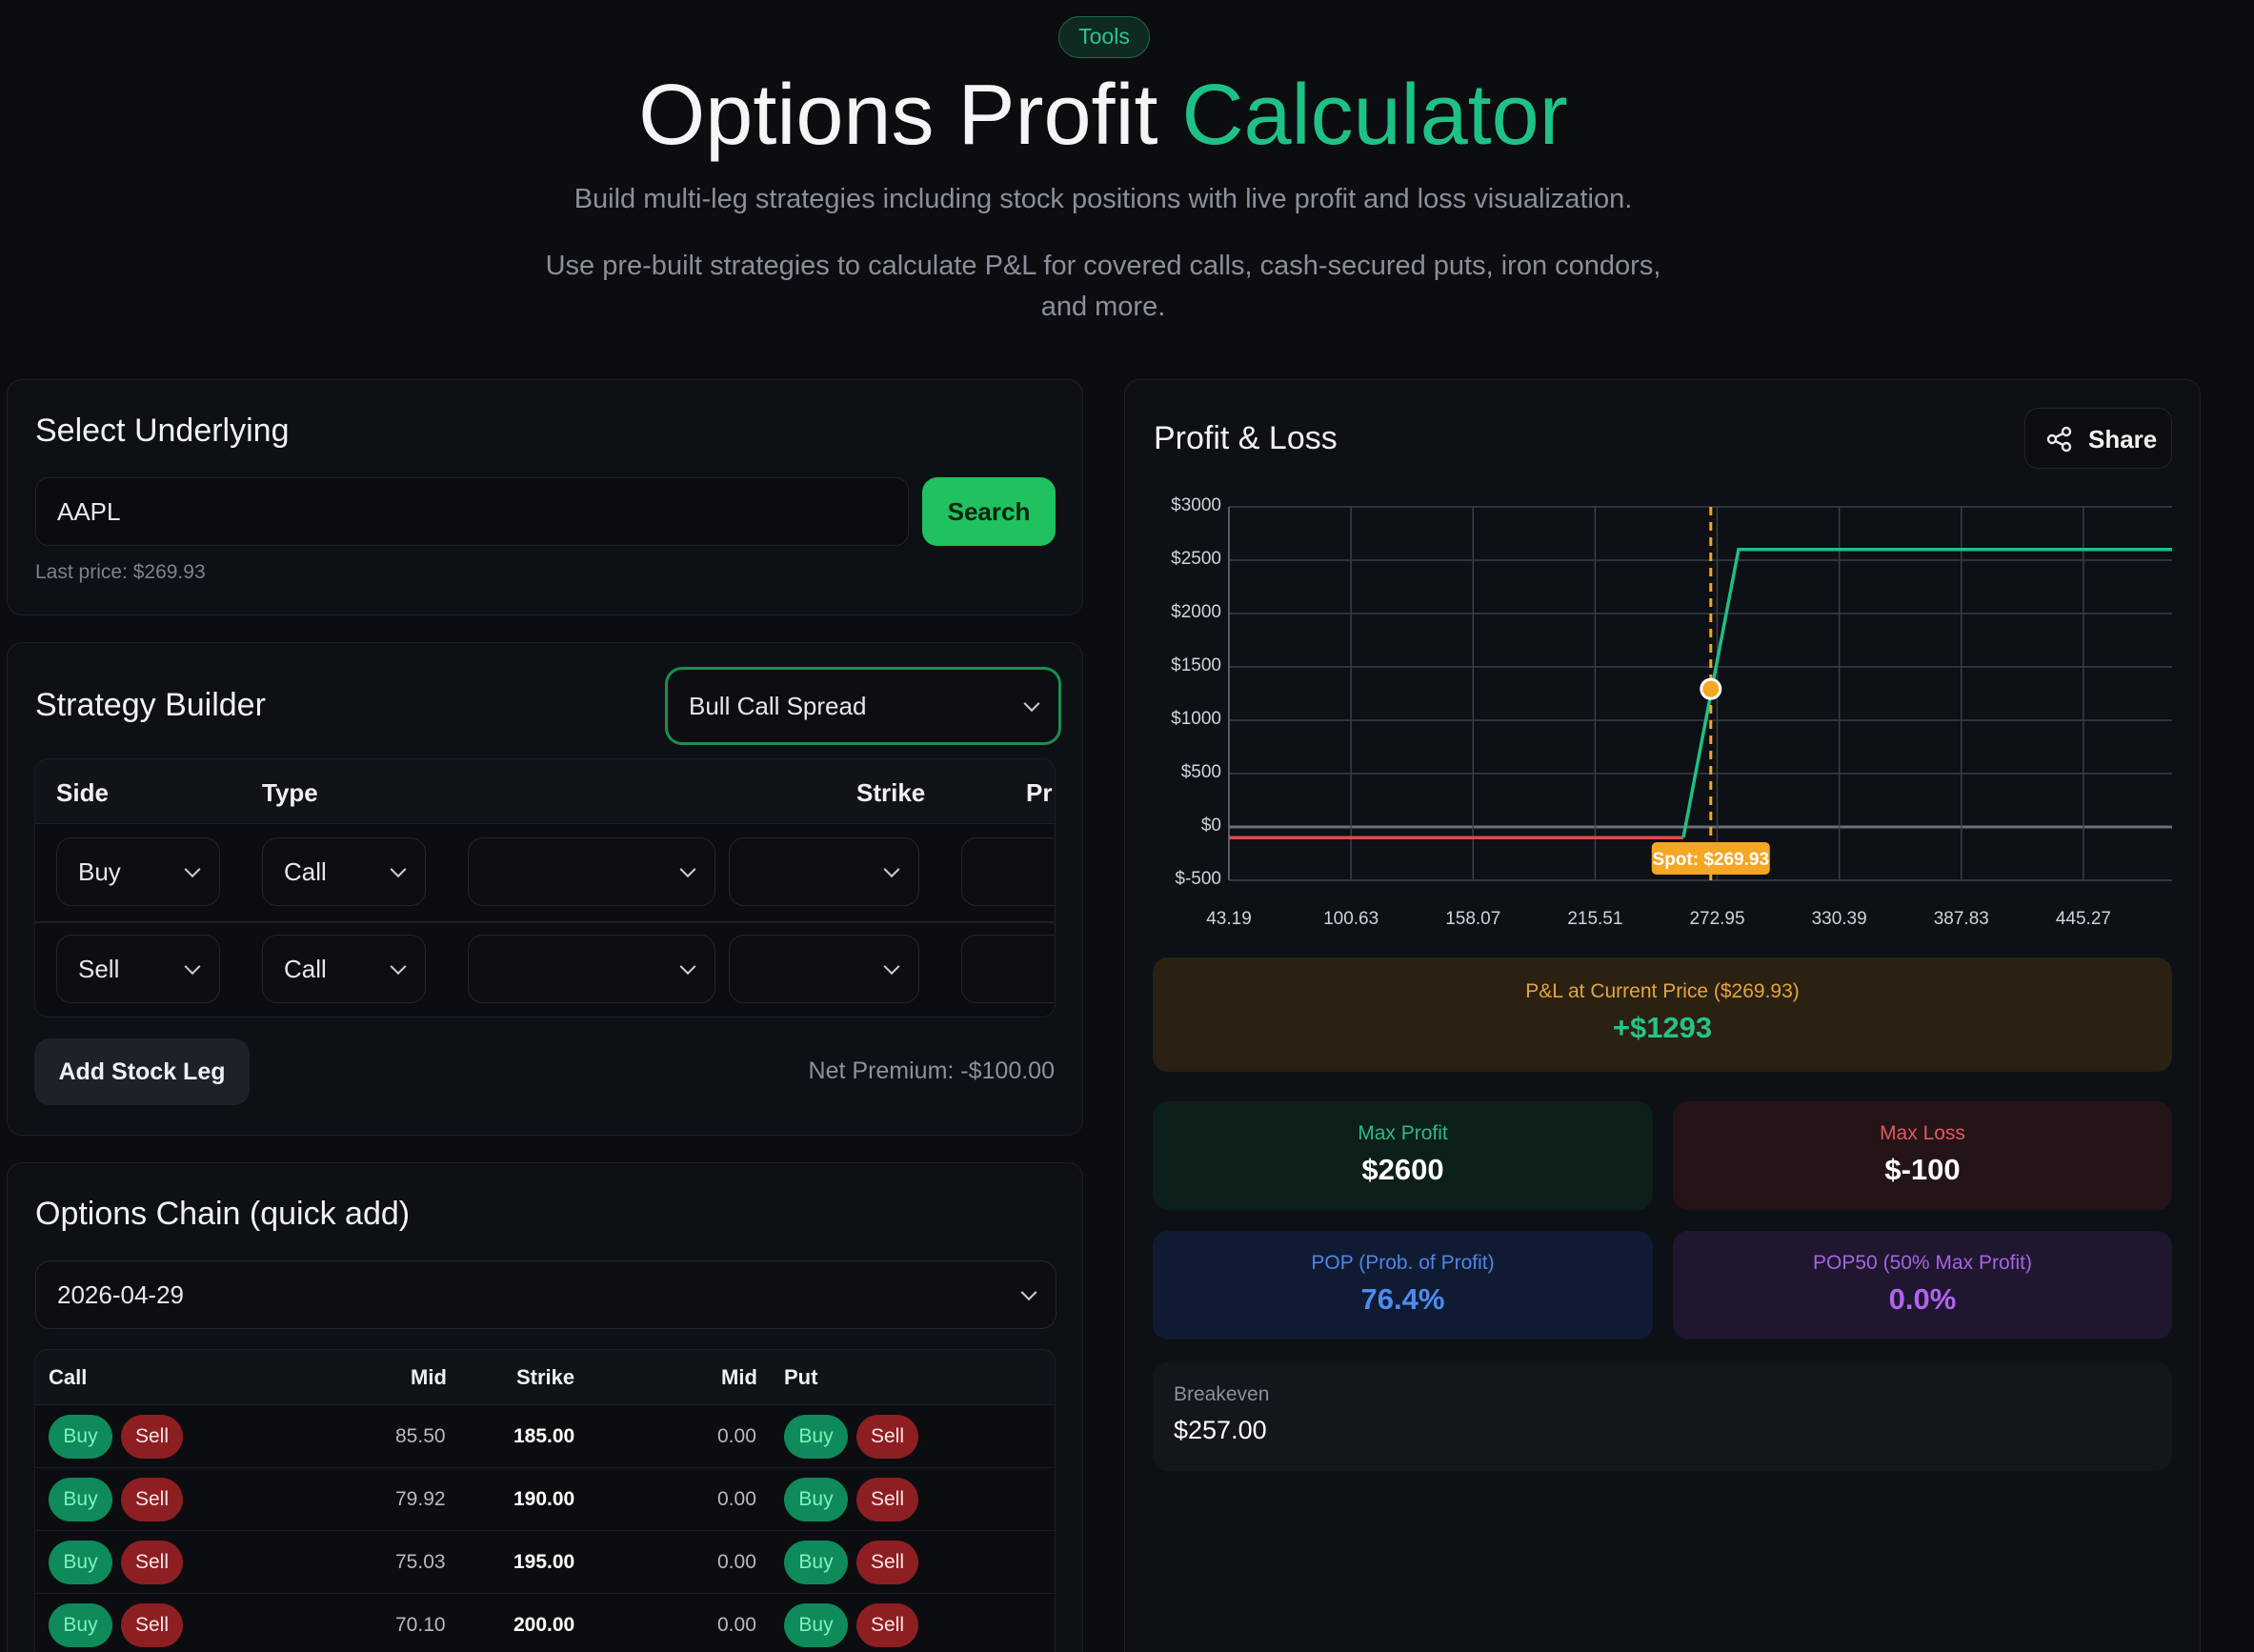 The height and width of the screenshot is (1652, 2254). I want to click on x-tick-label: 158.07, so click(1473, 919).